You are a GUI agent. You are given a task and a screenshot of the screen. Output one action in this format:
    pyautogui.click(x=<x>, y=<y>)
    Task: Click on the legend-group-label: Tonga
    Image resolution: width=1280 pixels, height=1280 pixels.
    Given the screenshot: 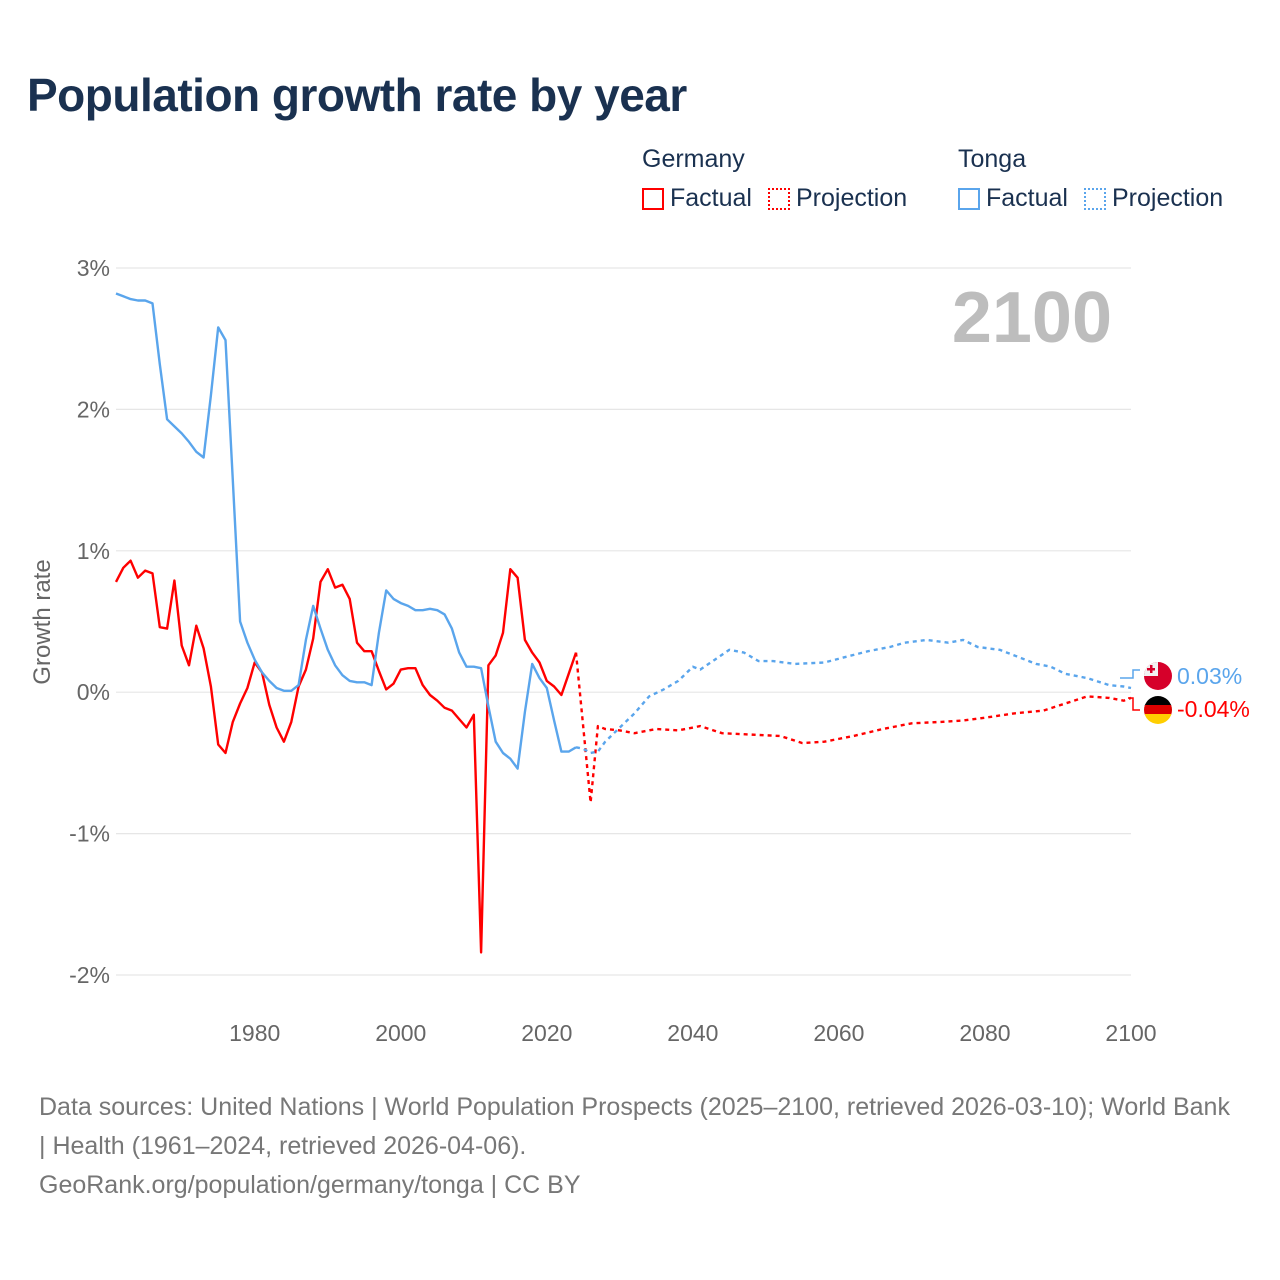 What is the action you would take?
    pyautogui.click(x=992, y=159)
    